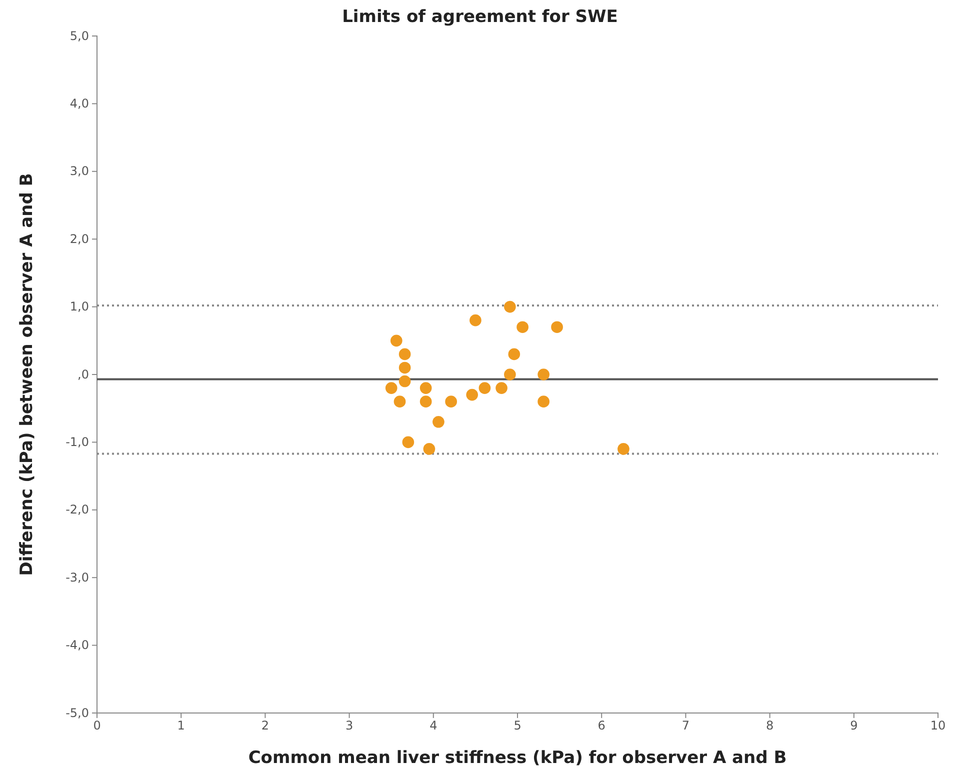  I want to click on x-tick-label: 1, so click(181, 725).